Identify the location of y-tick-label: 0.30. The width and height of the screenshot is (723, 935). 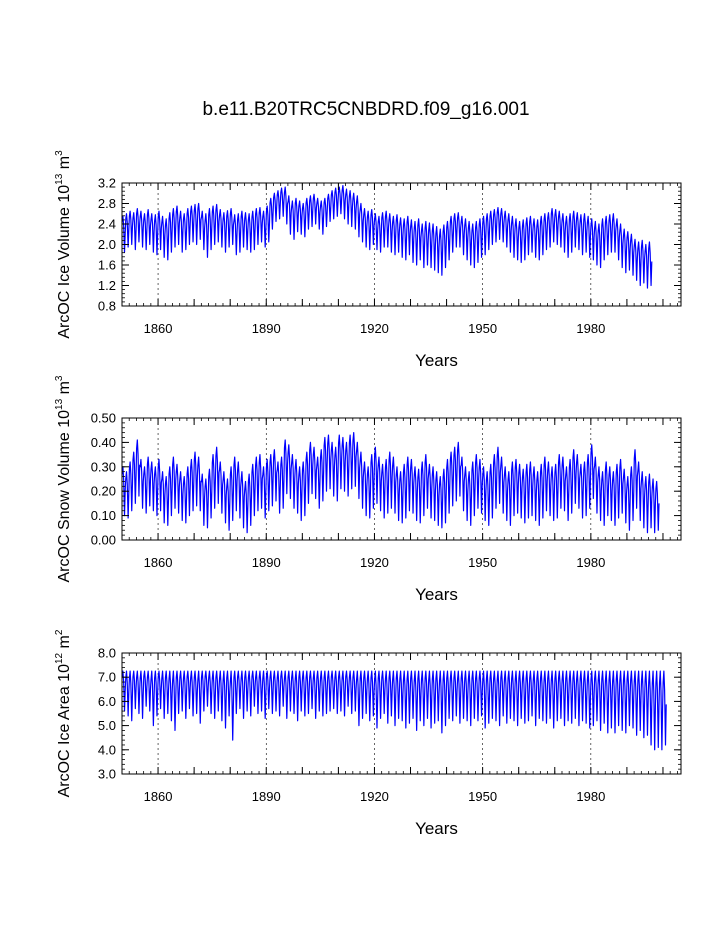
(103, 466).